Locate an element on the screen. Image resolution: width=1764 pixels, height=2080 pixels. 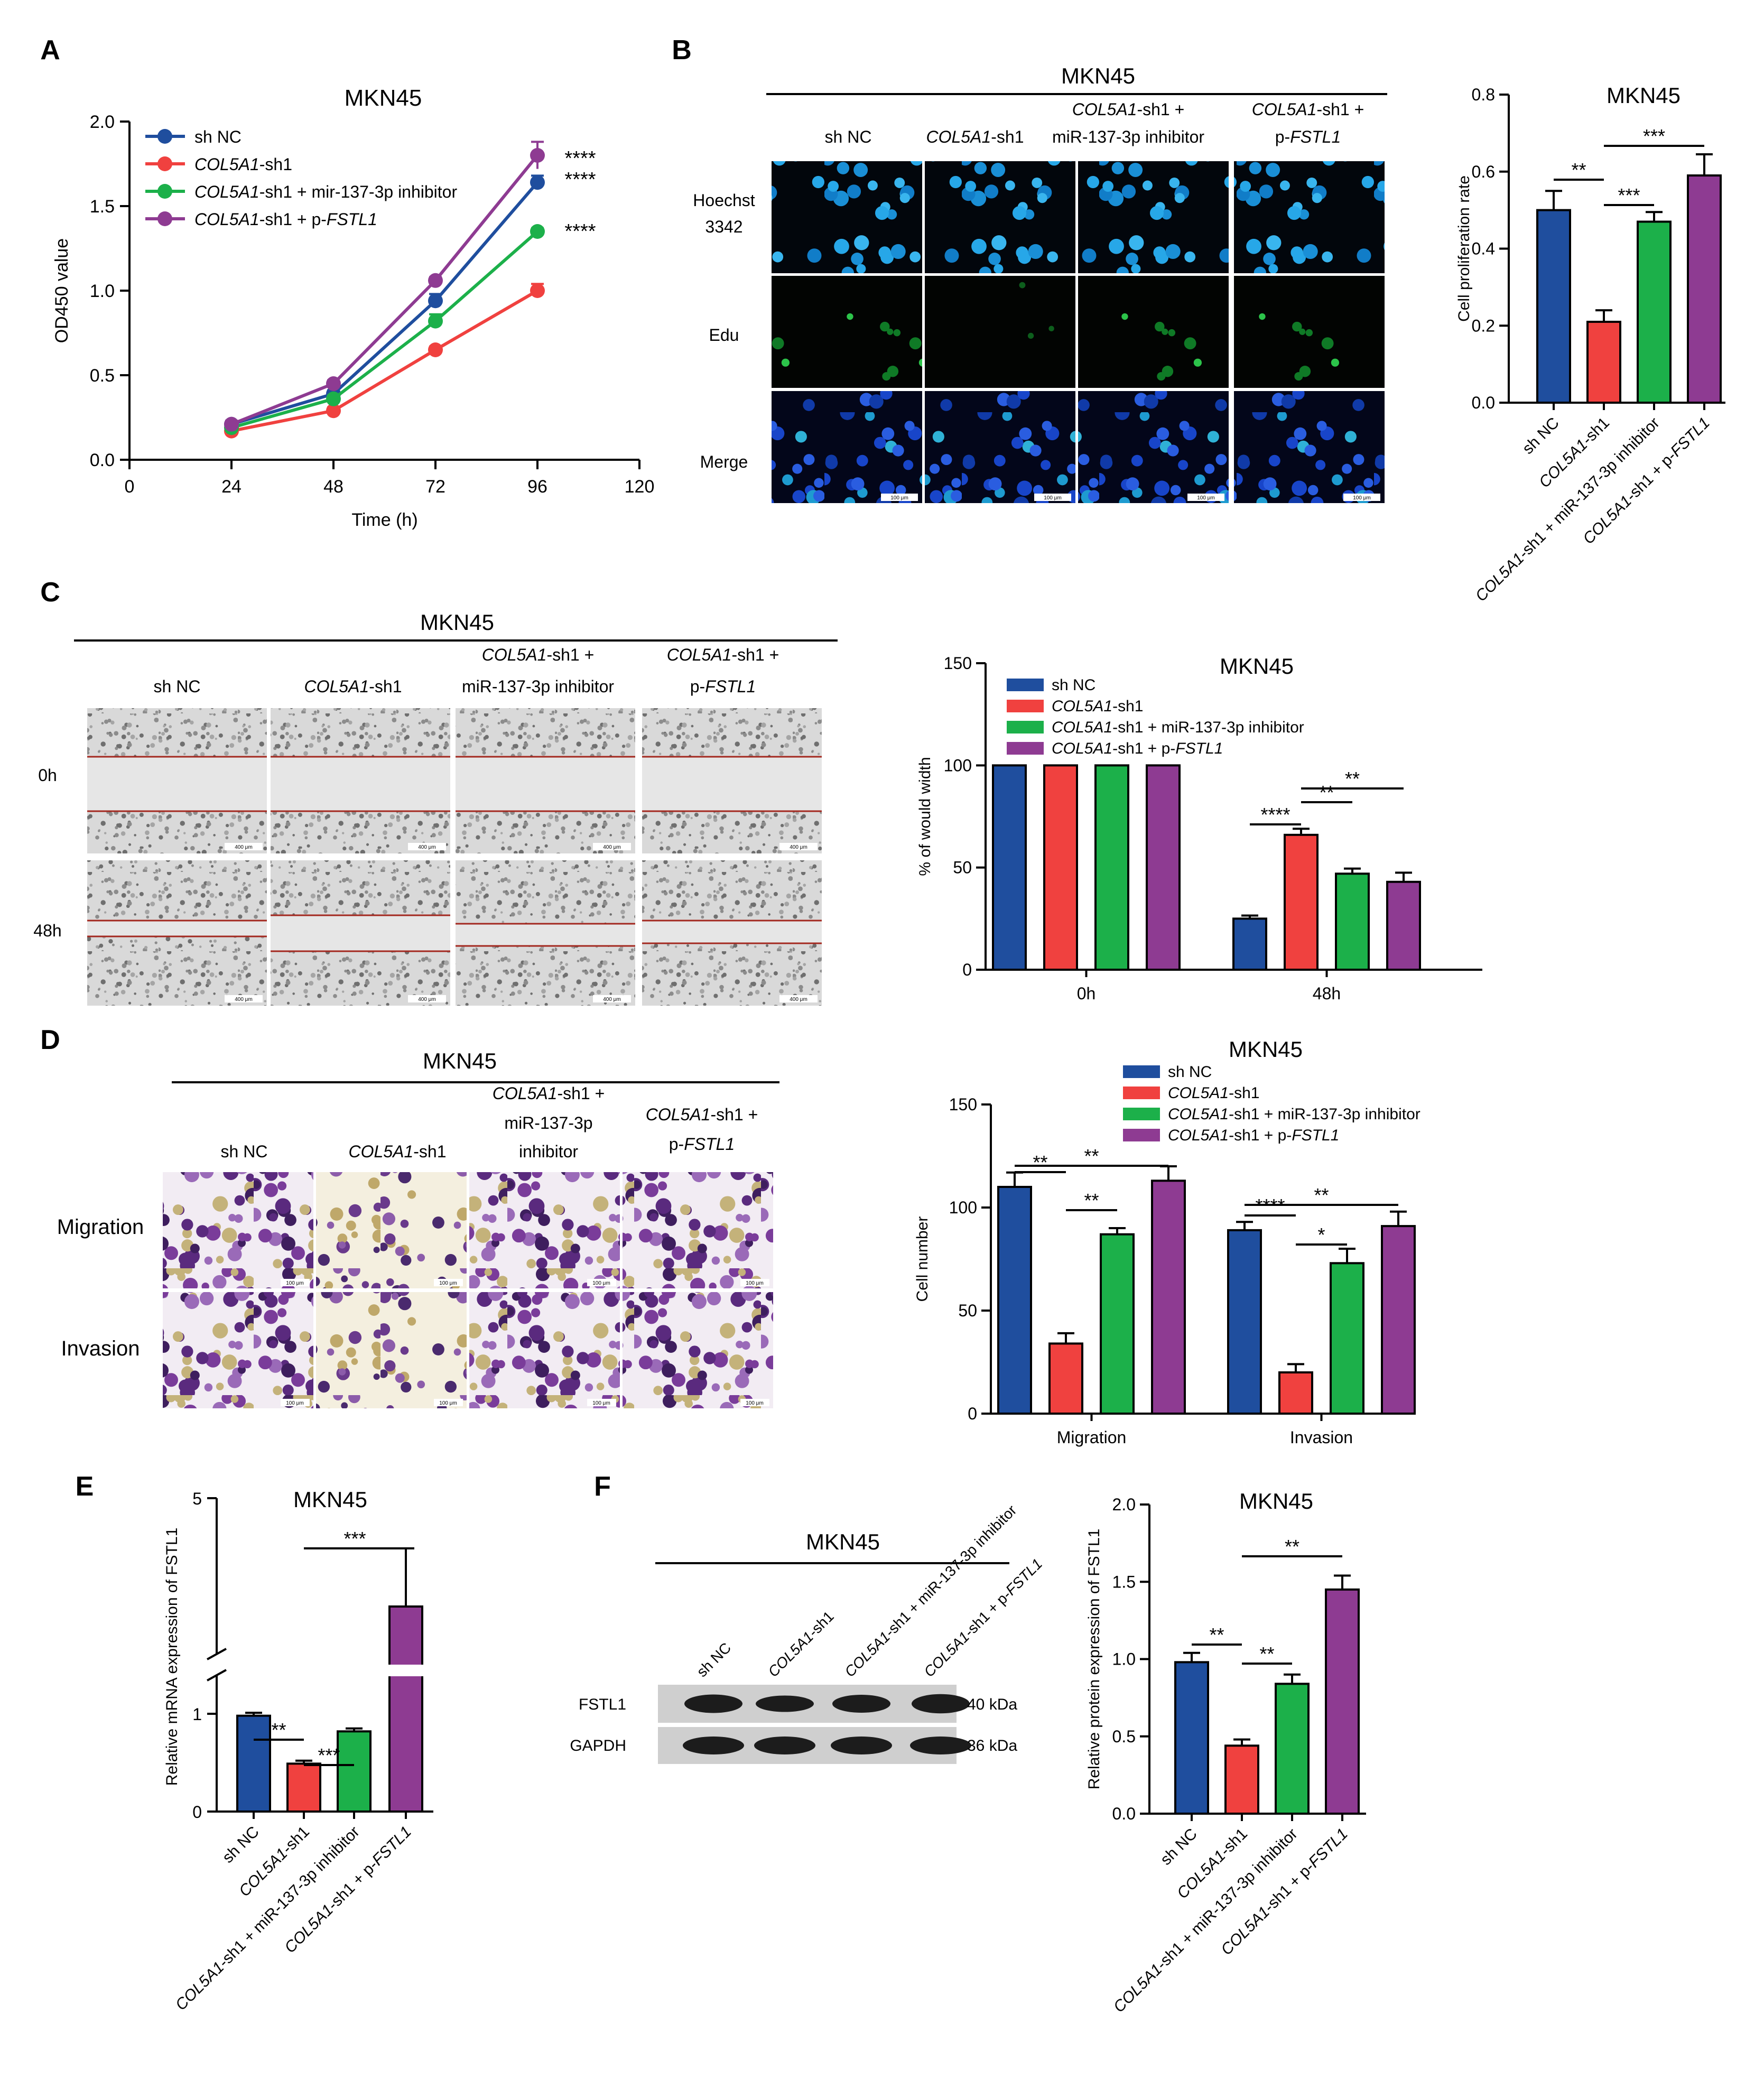
chart-A-xtick-label: 48 is located at coordinates (333, 487).